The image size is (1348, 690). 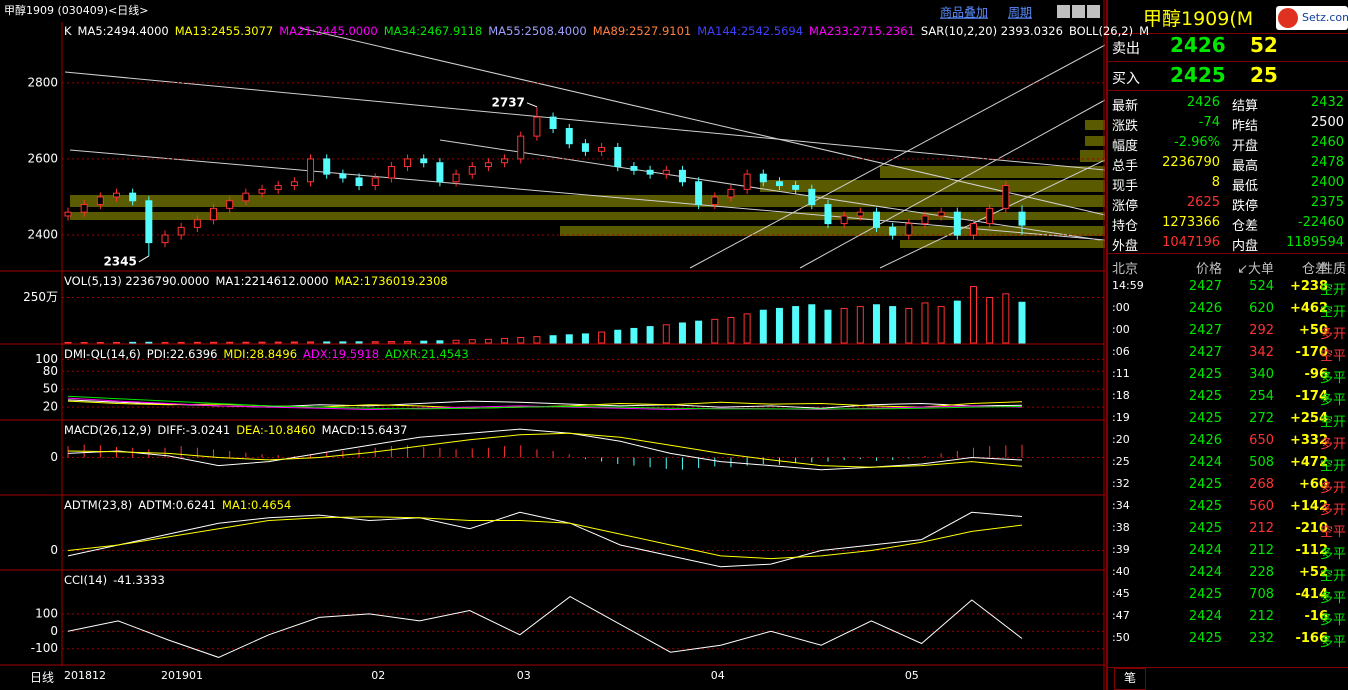 What do you see at coordinates (1125, 206) in the screenshot?
I see `stat-label: 涨停` at bounding box center [1125, 206].